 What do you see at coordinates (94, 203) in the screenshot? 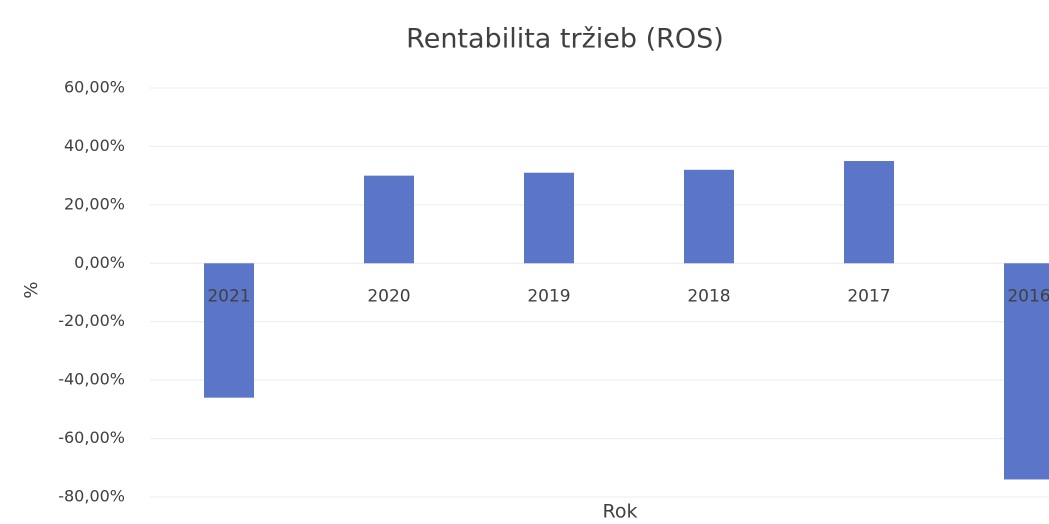
I see `y-tick-label: 20,00%` at bounding box center [94, 203].